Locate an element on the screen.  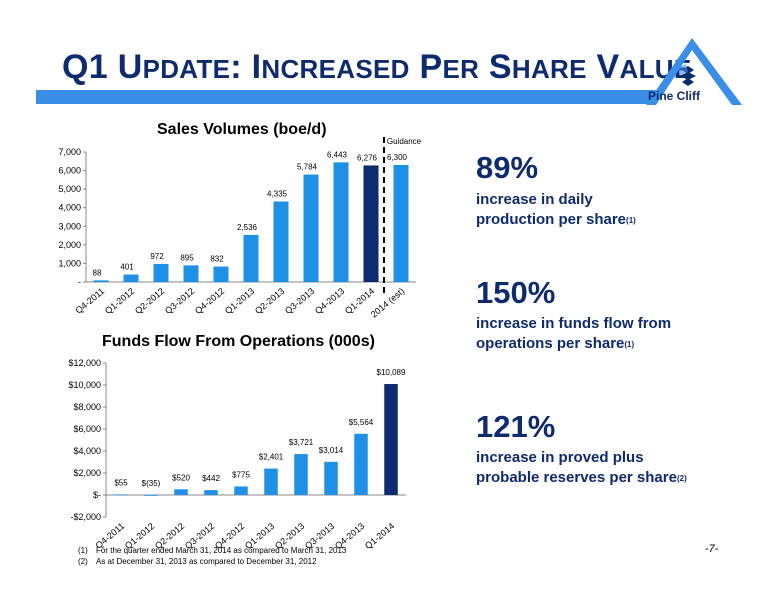
x-tick-label: Q1-2013 is located at coordinates (239, 301).